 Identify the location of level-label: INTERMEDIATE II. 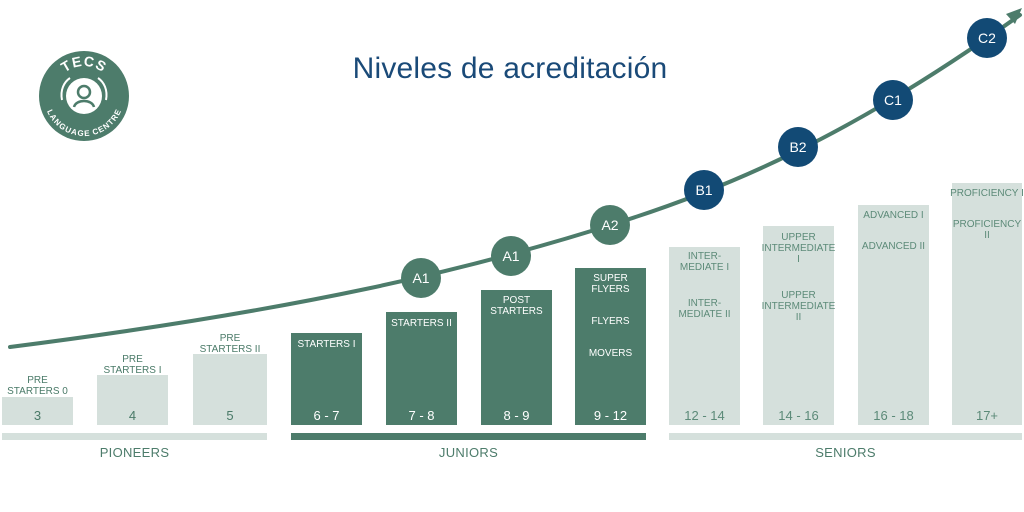
(798, 312).